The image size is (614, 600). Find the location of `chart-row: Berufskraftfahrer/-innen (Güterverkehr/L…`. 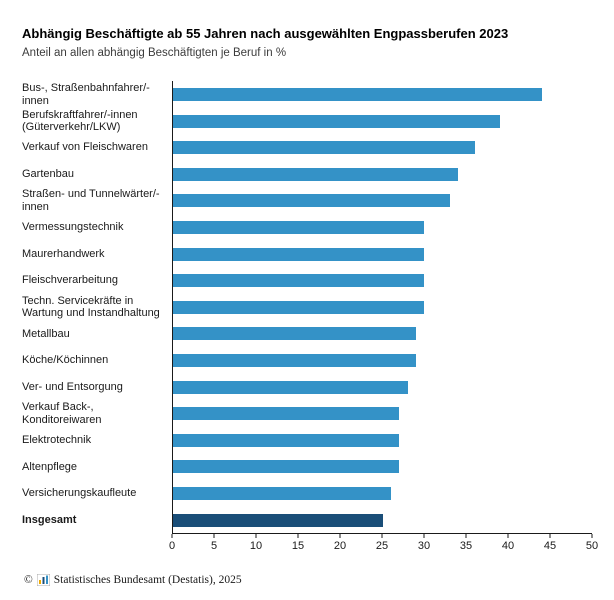

chart-row: Berufskraftfahrer/-innen (Güterverkehr/L… is located at coordinates (307, 121).